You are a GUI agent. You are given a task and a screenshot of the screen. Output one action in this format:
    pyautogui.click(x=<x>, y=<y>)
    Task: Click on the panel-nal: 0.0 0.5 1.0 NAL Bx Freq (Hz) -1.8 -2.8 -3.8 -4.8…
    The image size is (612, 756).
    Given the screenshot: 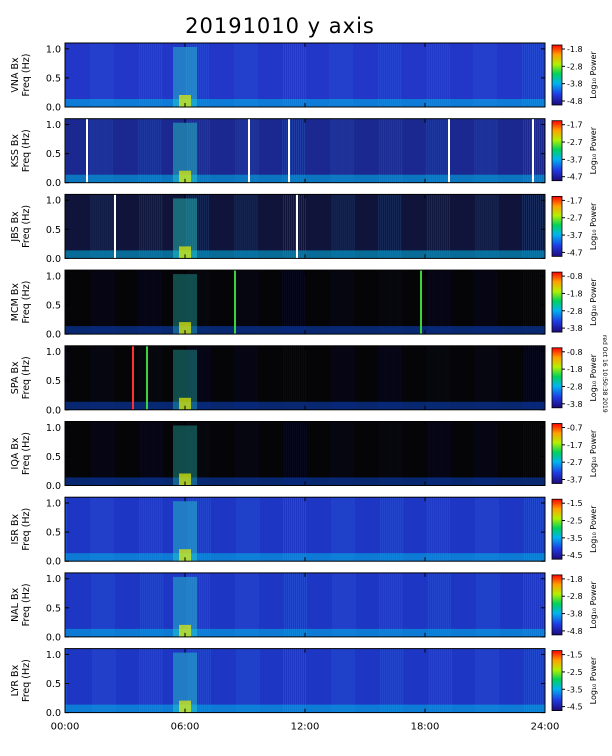 What is the action you would take?
    pyautogui.click(x=304, y=607)
    